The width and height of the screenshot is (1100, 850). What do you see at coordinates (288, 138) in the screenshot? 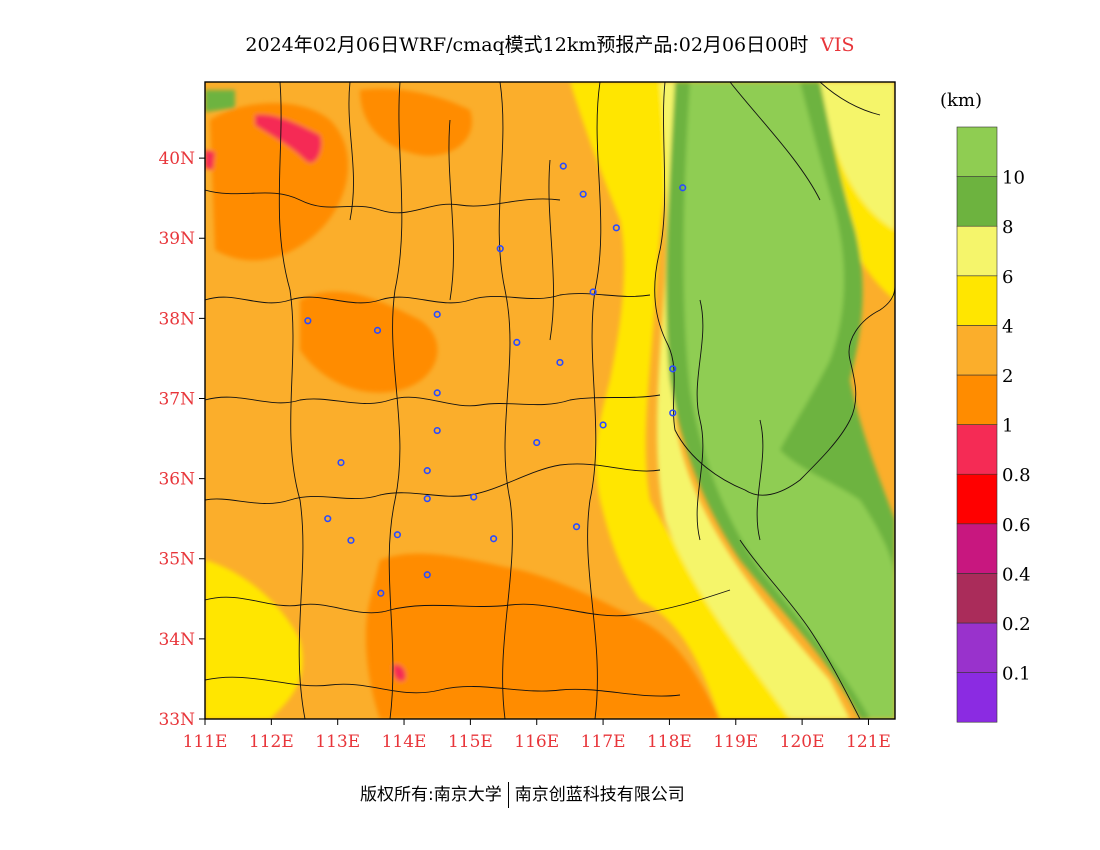
I see `field-patch-under-1km-north` at bounding box center [288, 138].